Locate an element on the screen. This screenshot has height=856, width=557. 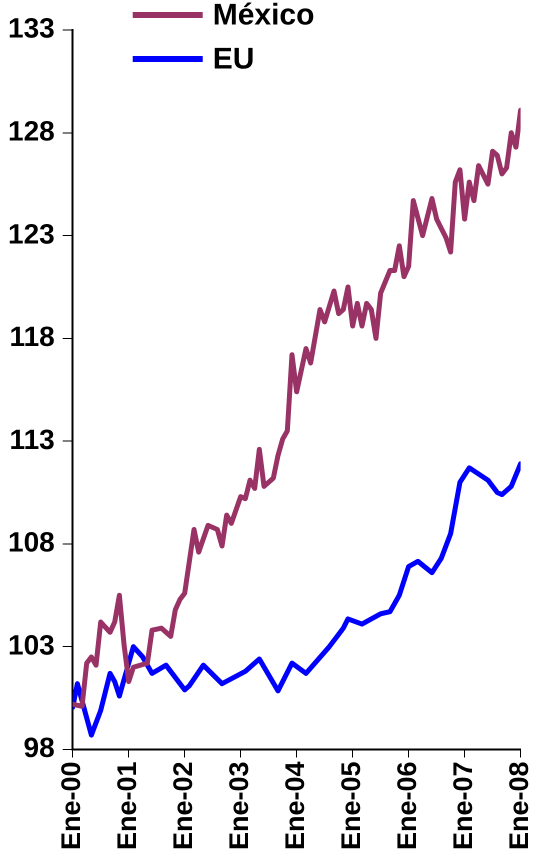
x-tick-label: Ene-02 is located at coordinates (183, 805).